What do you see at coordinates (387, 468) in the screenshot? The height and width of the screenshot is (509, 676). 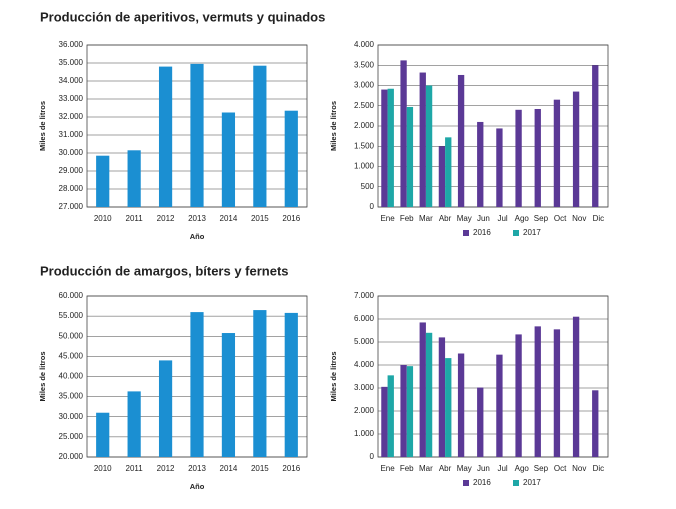 I see `x-tick-label: Ene` at bounding box center [387, 468].